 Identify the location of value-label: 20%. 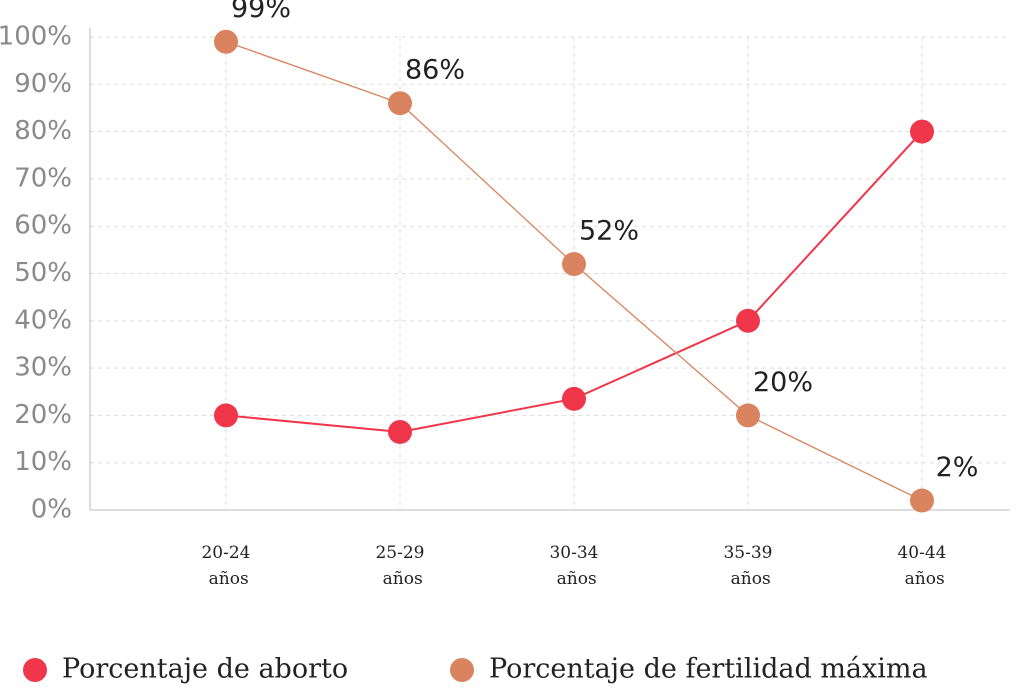
(783, 382).